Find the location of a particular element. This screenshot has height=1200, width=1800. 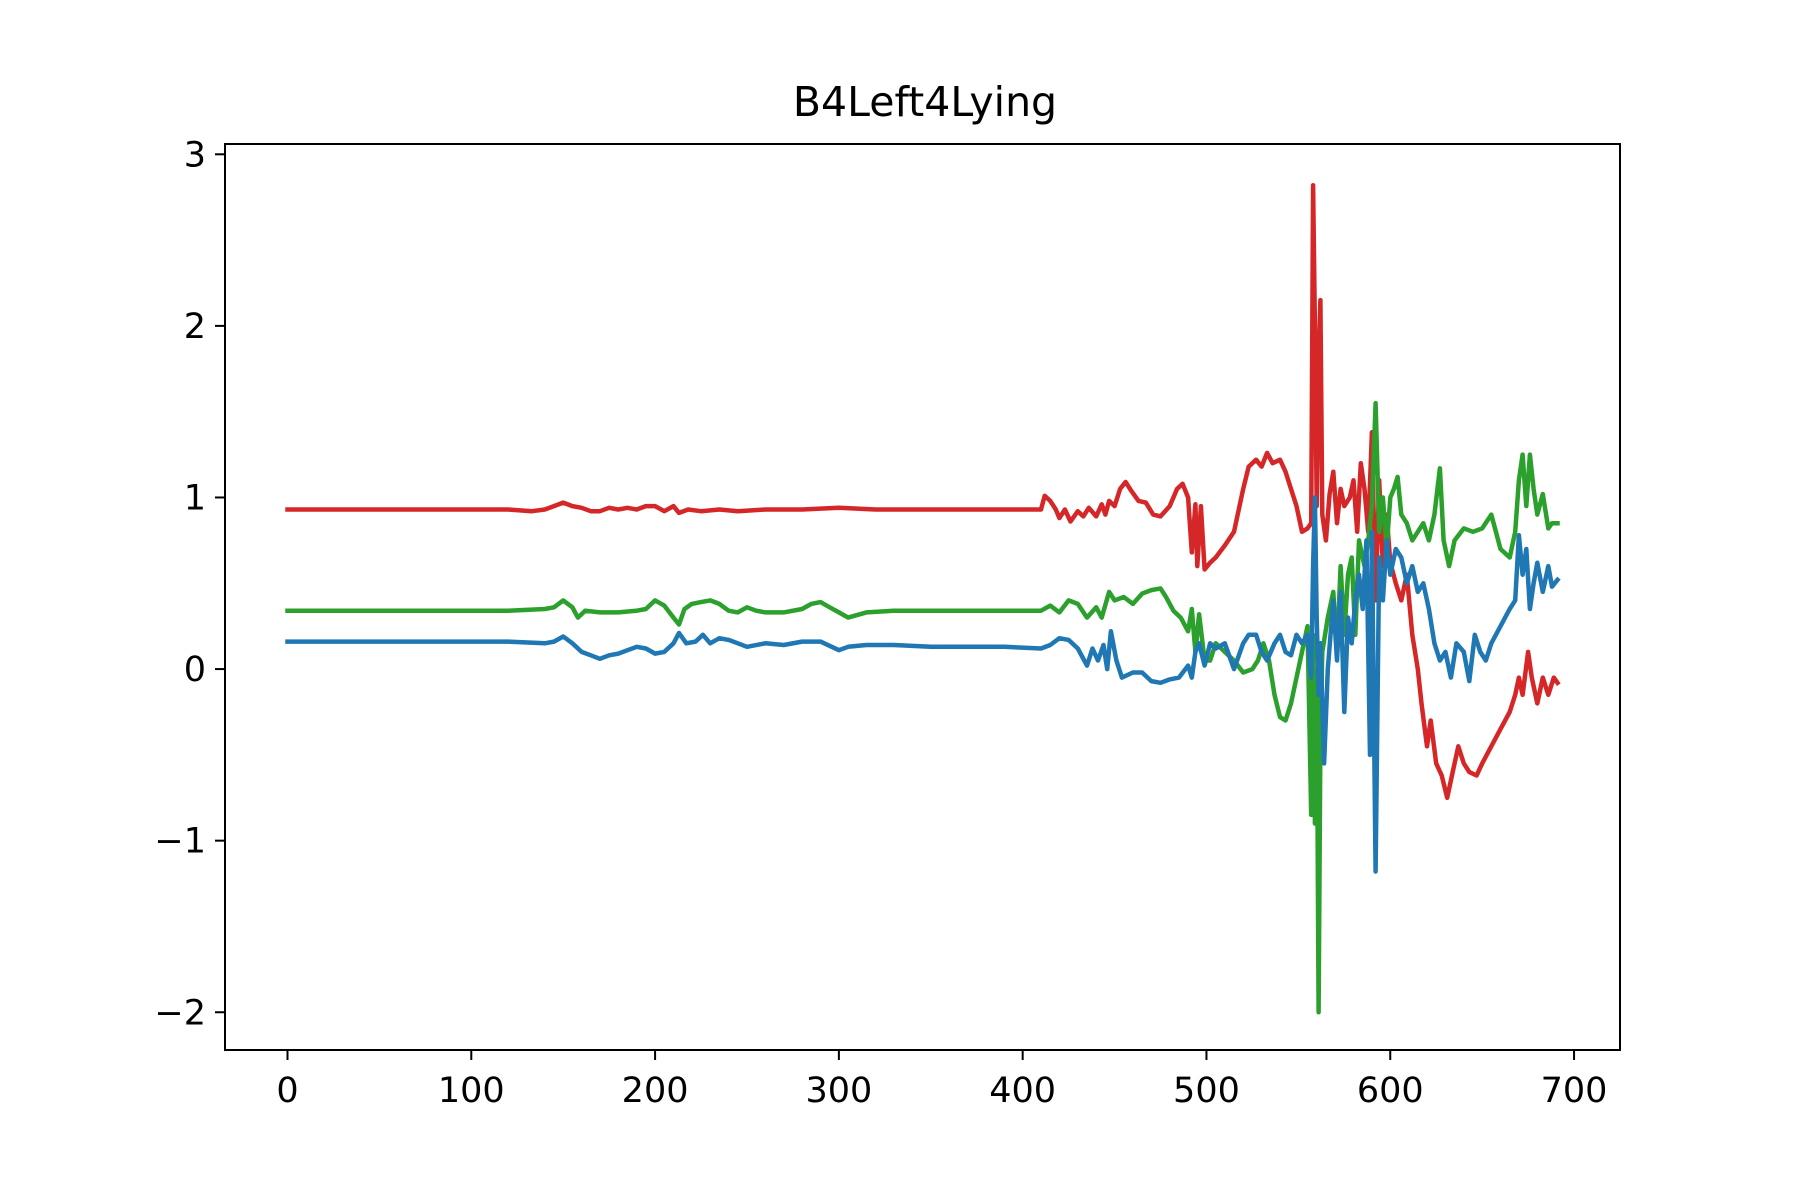

x-tick-label: 700 is located at coordinates (1574, 1091).